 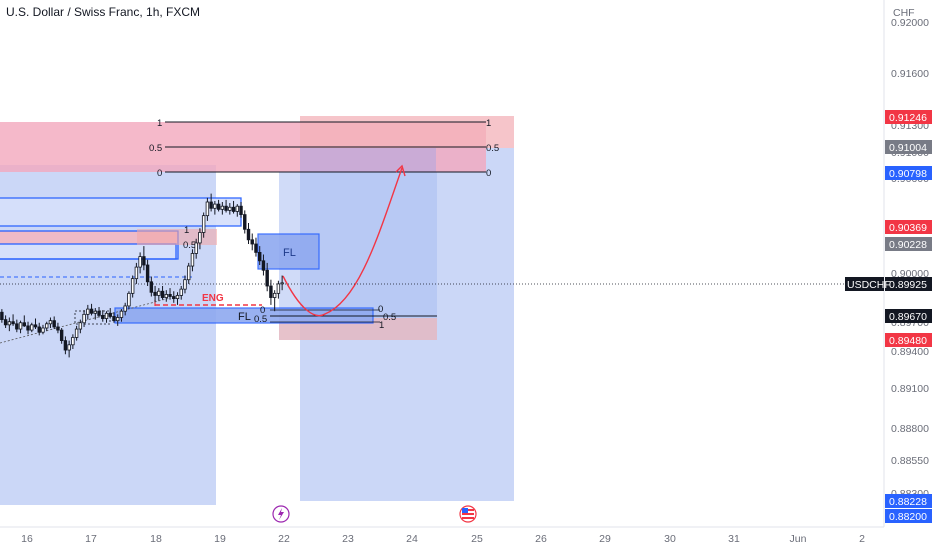 I want to click on price-tag-value: 0.89925, so click(x=908, y=285).